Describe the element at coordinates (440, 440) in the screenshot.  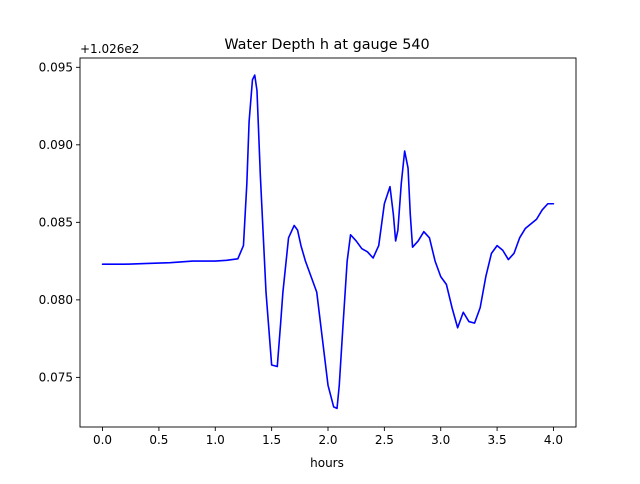
I see `x-tick-label: 3.0` at that location.